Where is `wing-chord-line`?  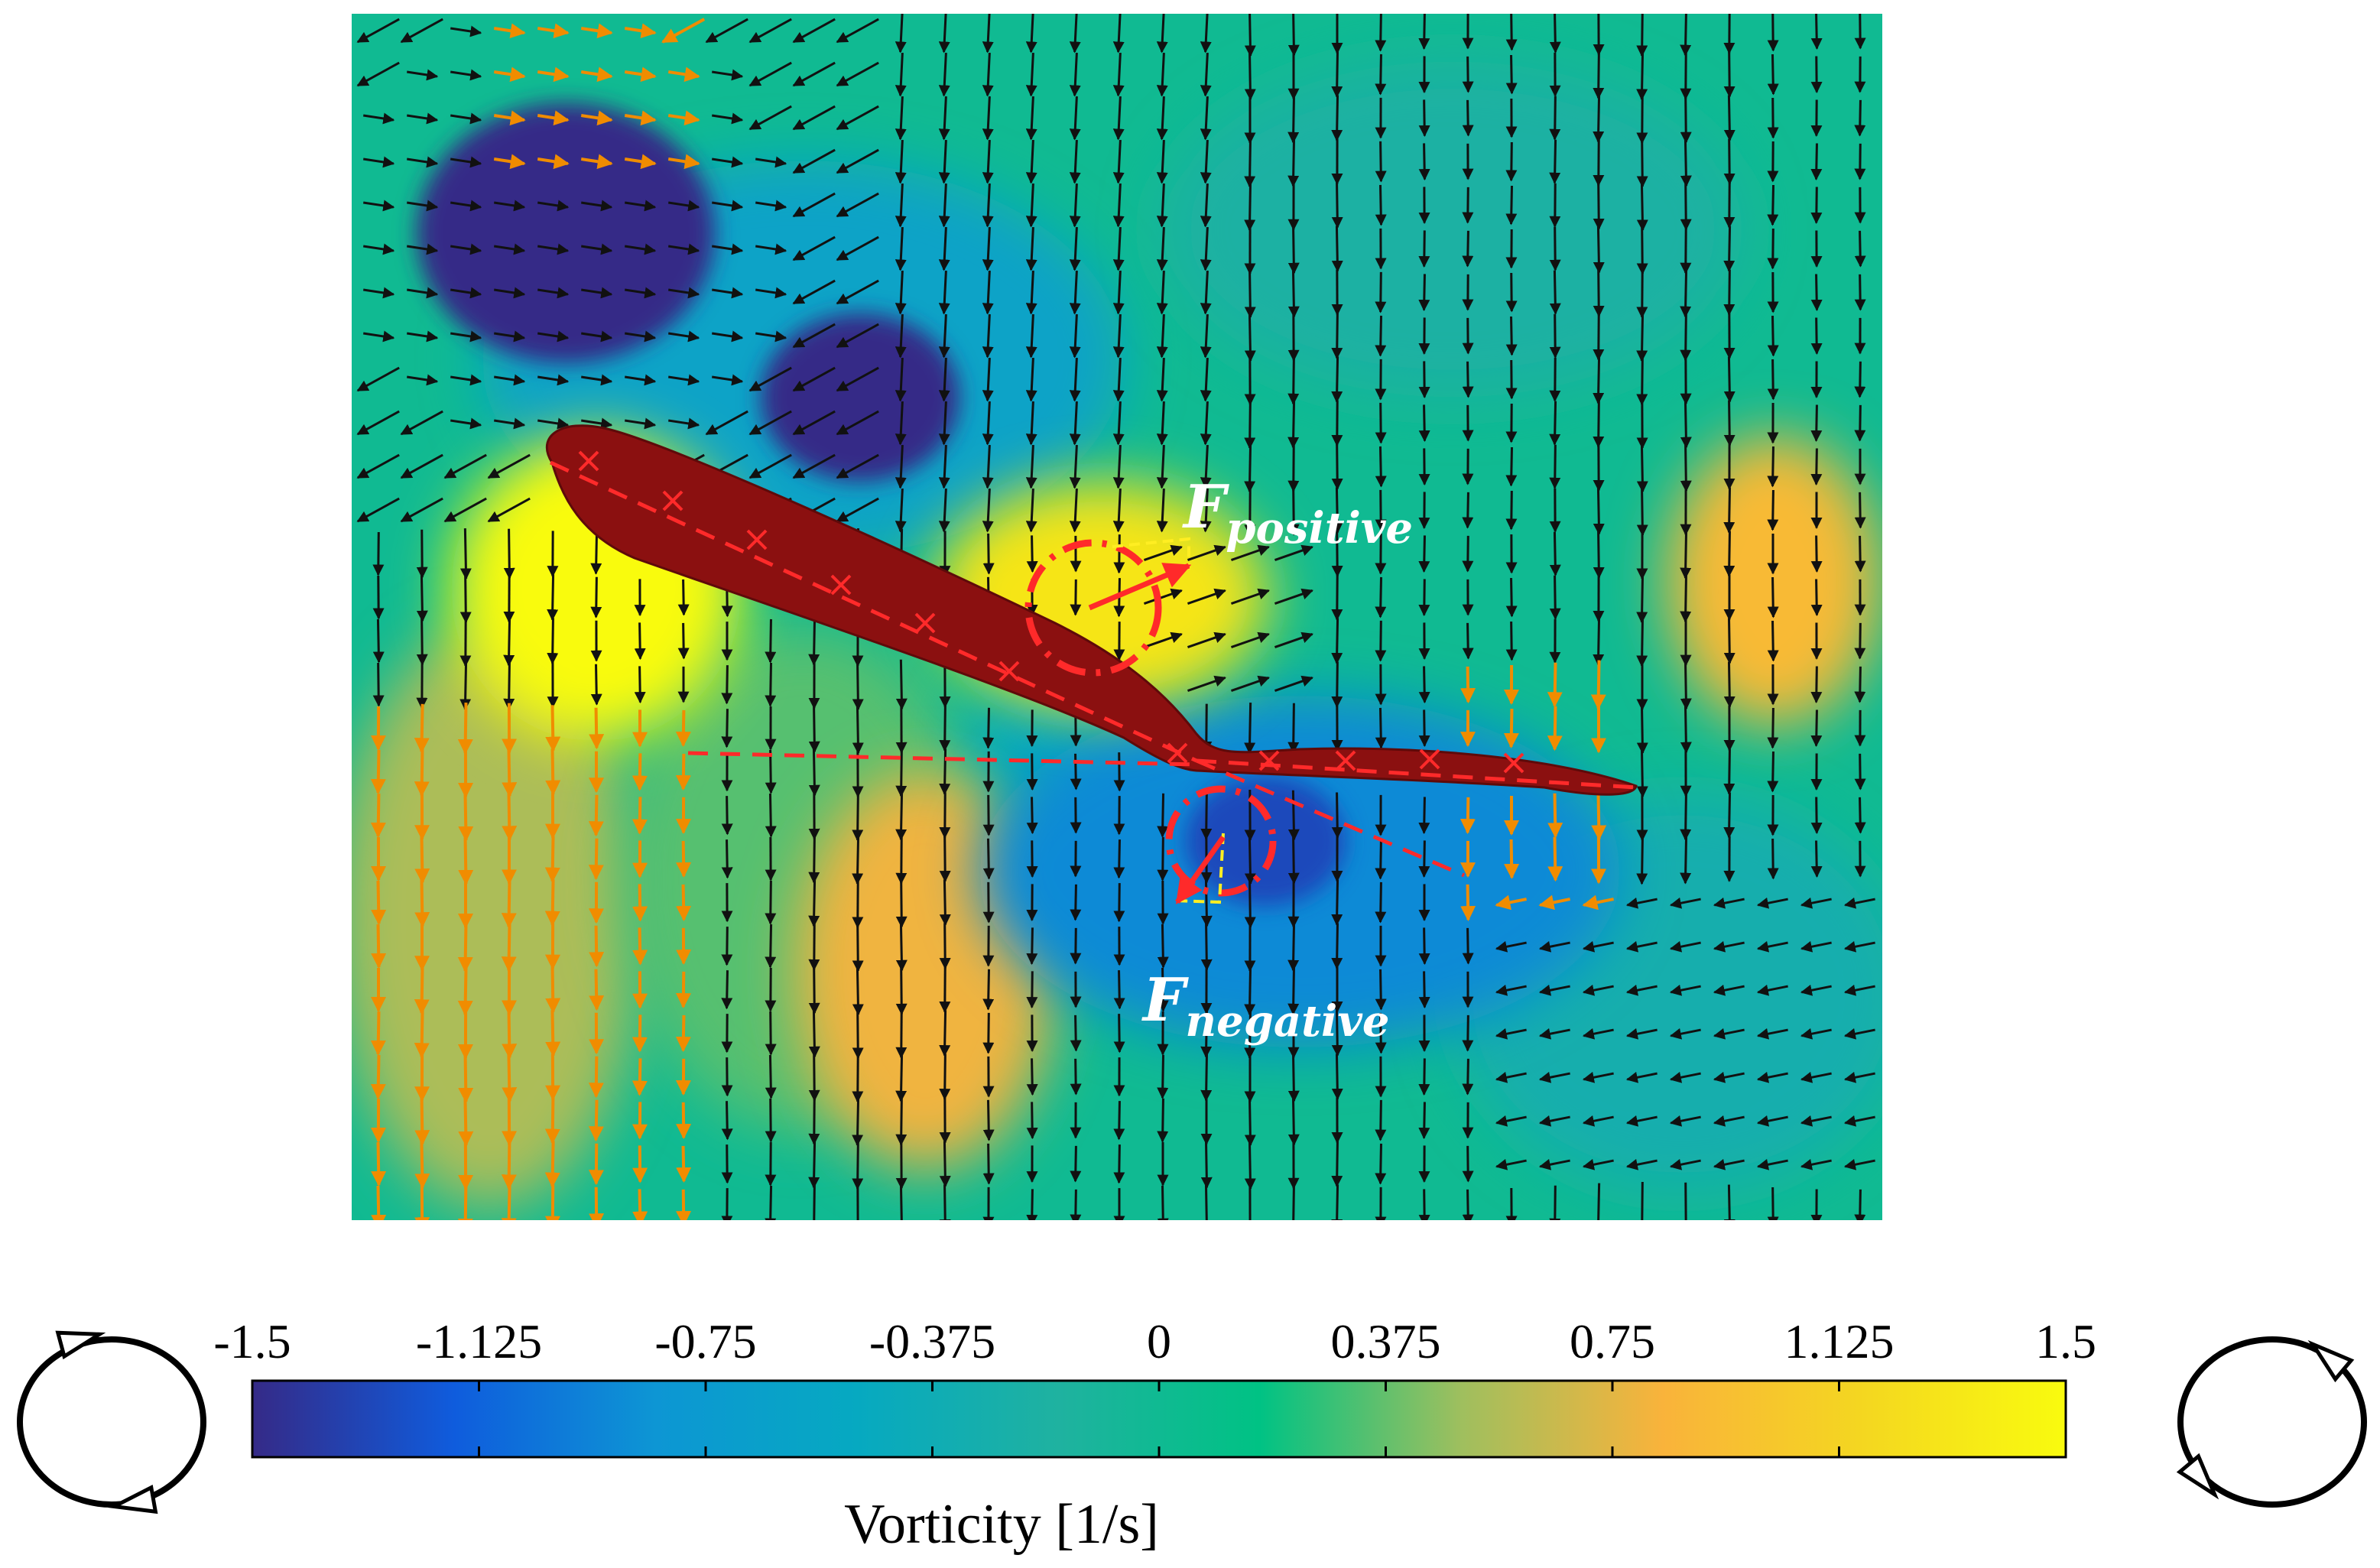 wing-chord-line is located at coordinates (873, 611).